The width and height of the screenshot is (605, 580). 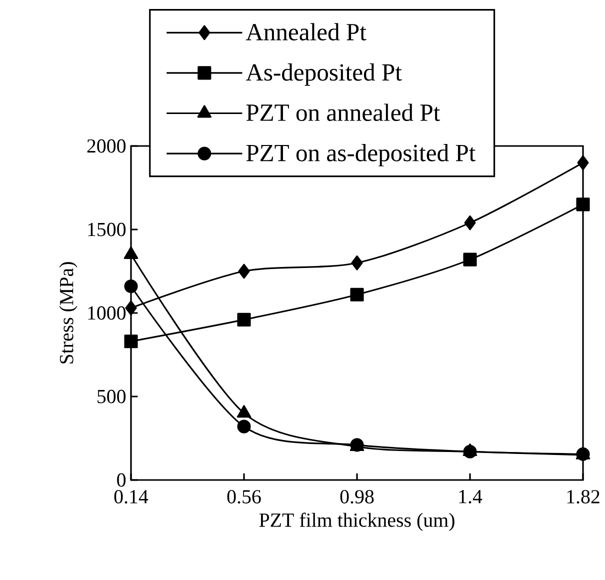 I want to click on y-axis-title: Stress (MPa), so click(x=68, y=313).